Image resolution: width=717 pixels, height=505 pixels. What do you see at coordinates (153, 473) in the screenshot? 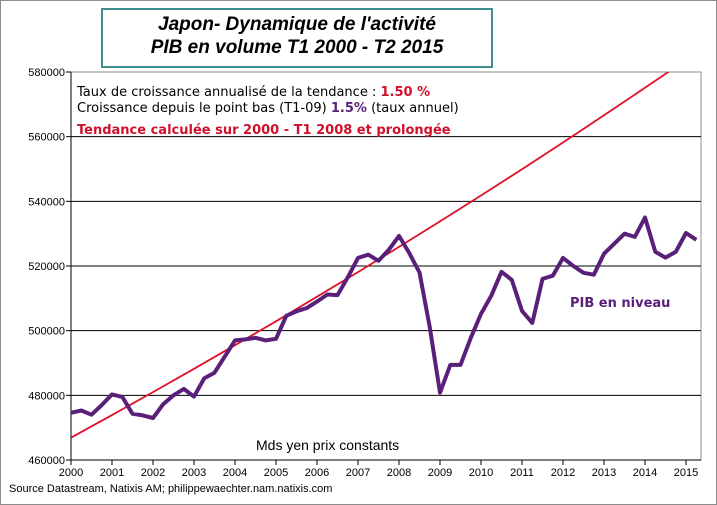
I see `x-tick-label: 2002` at bounding box center [153, 473].